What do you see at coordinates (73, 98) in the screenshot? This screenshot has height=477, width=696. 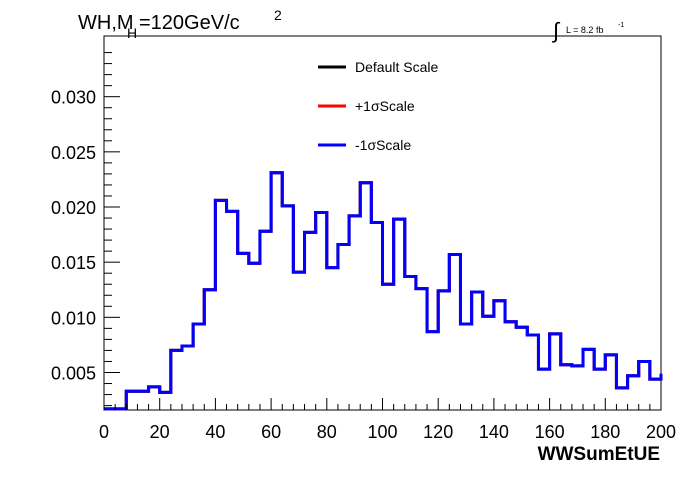 I see `y-tick-label: 0.030` at bounding box center [73, 98].